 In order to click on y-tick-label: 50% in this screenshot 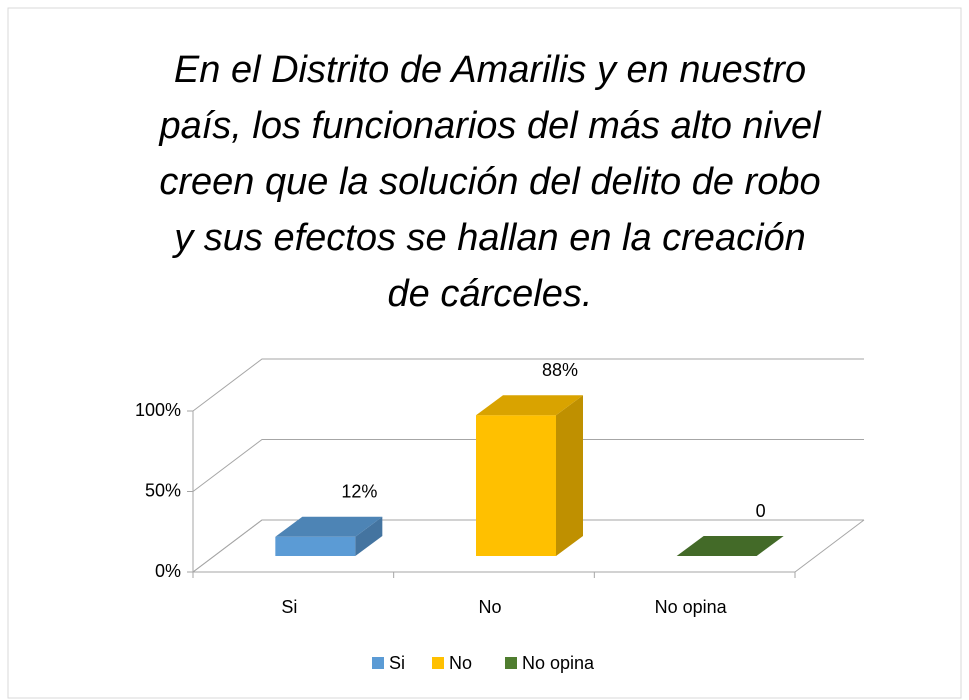, I will do `click(163, 490)`.